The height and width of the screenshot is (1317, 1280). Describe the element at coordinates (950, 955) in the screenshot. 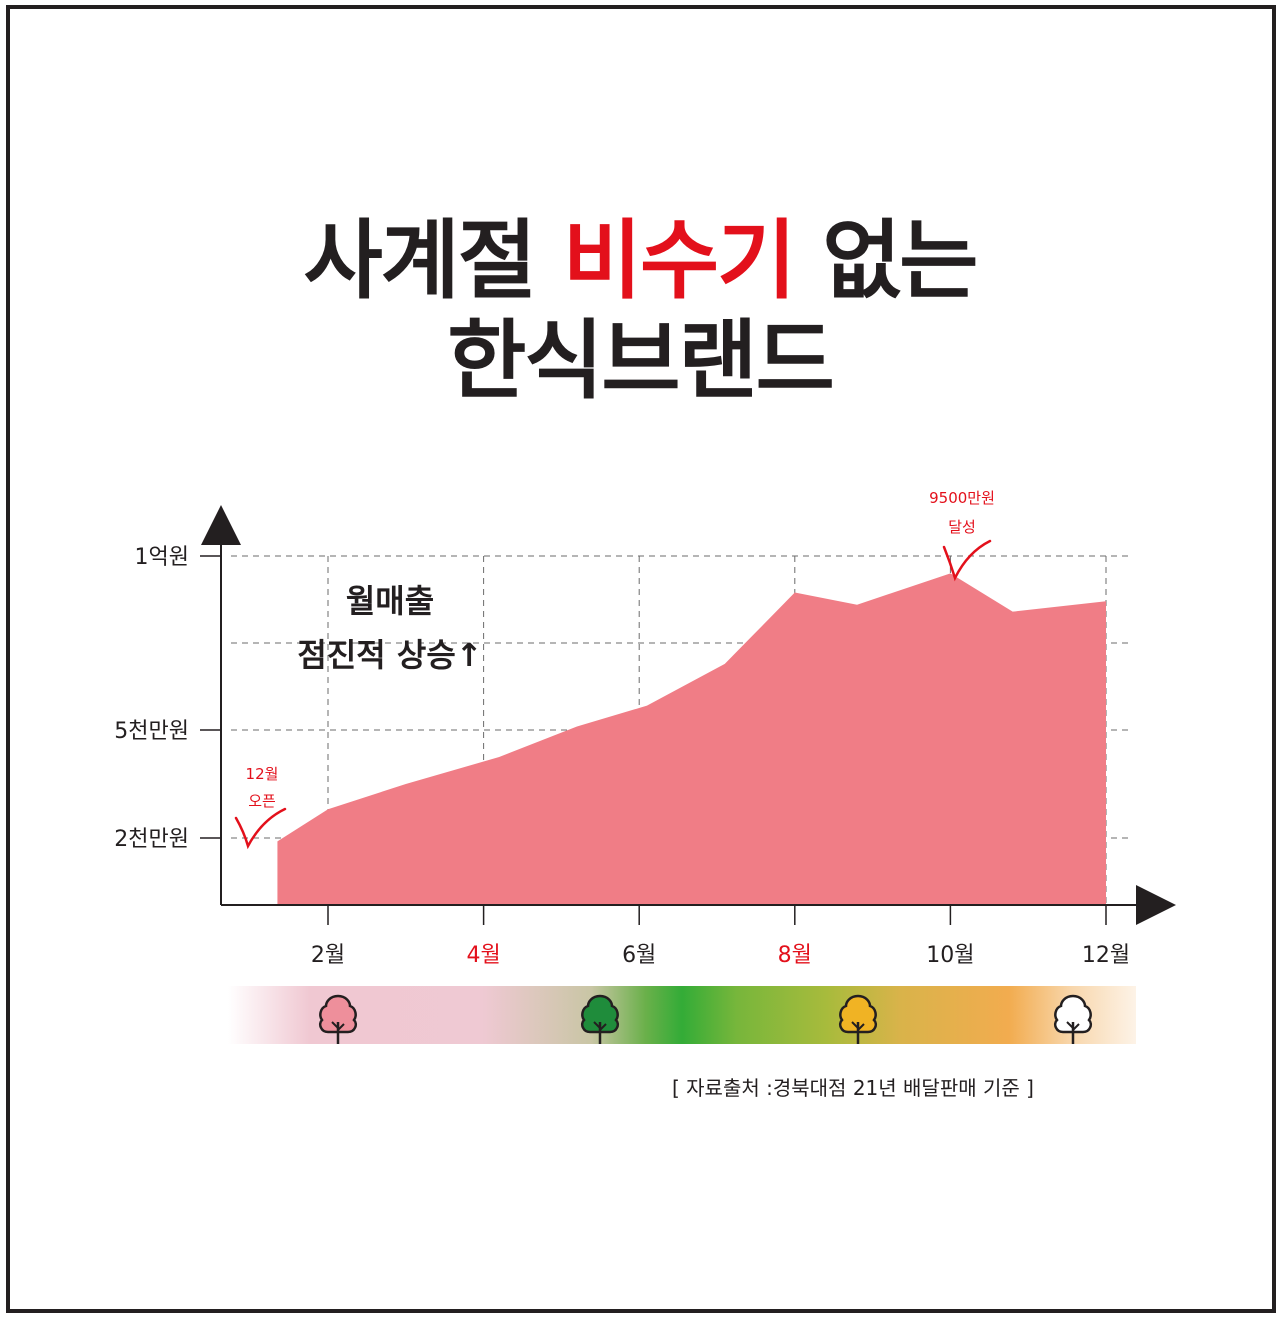

I see `x-tick-label: 10월` at that location.